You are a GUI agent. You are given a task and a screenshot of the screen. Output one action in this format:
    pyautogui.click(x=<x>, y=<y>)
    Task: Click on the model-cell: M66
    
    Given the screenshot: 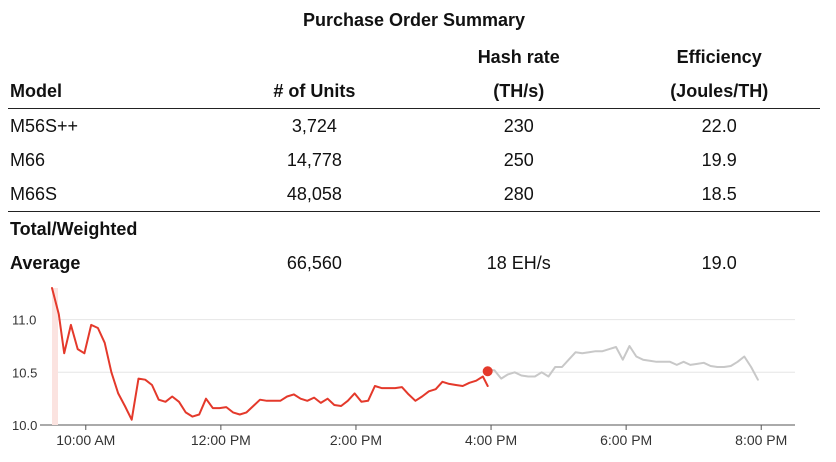 What is the action you would take?
    pyautogui.click(x=28, y=160)
    